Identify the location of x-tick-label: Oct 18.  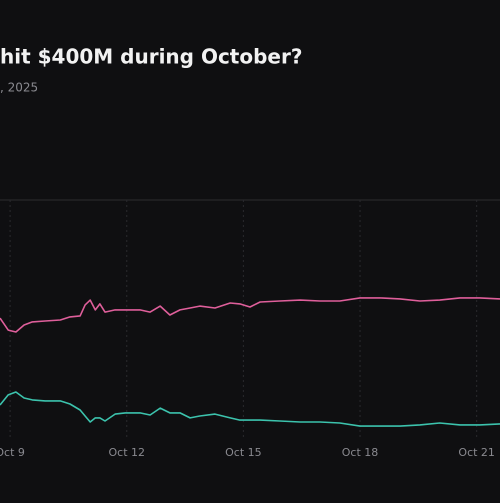
(360, 452).